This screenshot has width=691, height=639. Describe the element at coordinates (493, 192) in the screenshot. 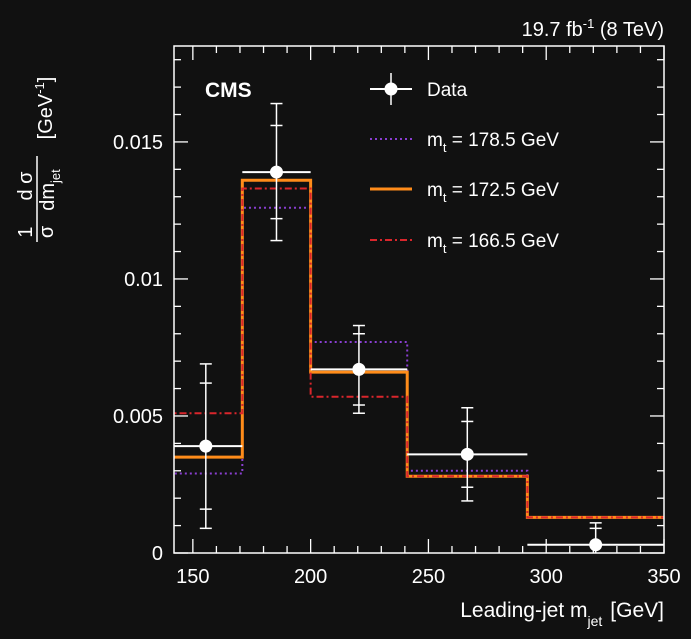

I see `legend-label-1: mt = 172.5 GeV` at that location.